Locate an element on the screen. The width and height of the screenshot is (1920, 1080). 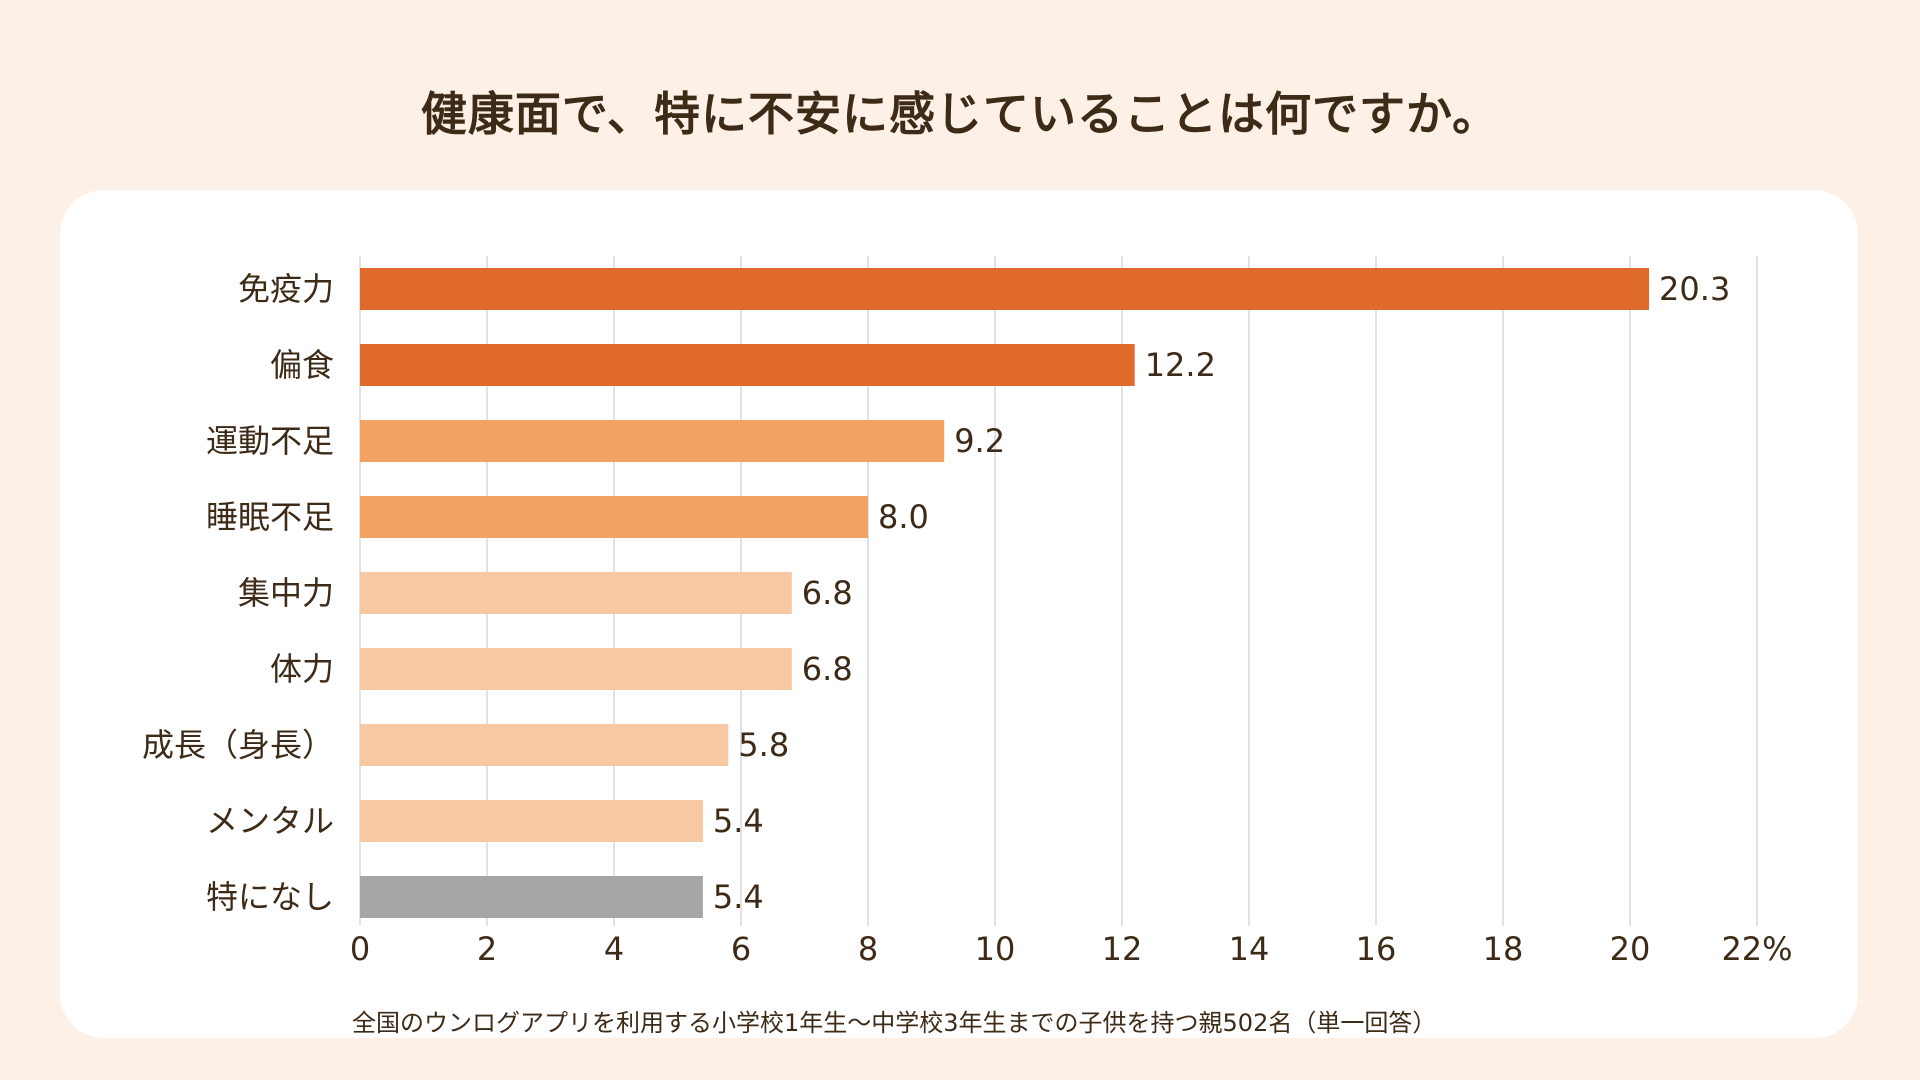
x-tick-label: 4 is located at coordinates (614, 949).